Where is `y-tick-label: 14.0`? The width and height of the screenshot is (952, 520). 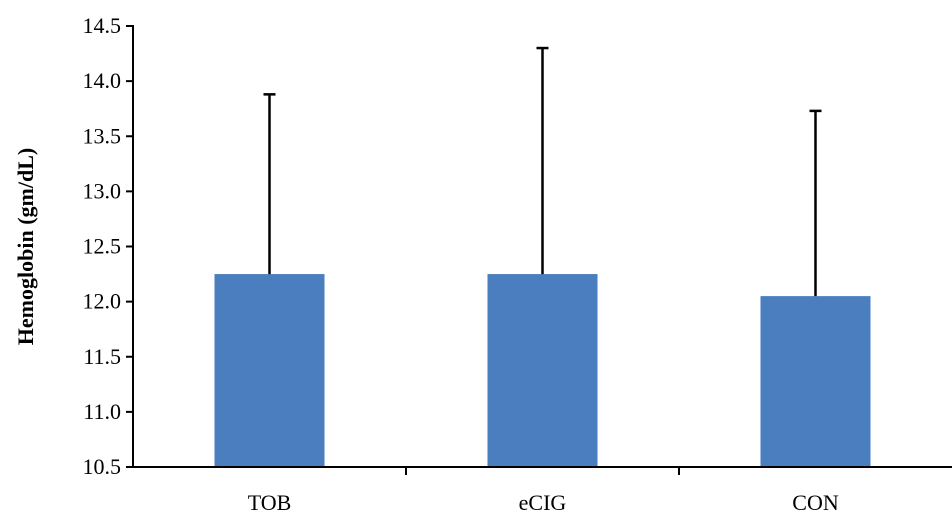 y-tick-label: 14.0 is located at coordinates (102, 80).